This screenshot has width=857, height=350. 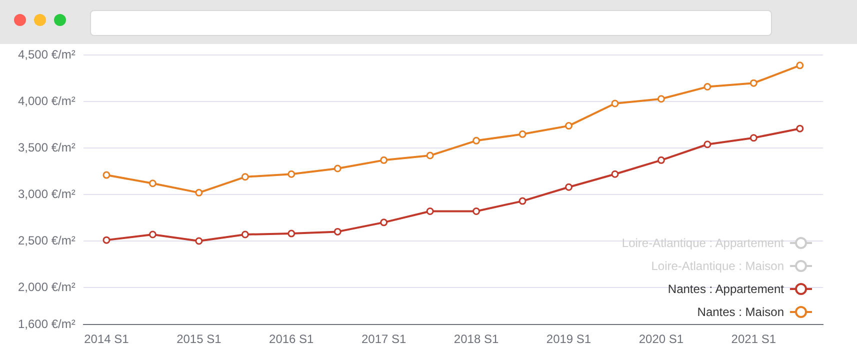 I want to click on y-tick-label: 1,600 €/m², so click(x=47, y=323).